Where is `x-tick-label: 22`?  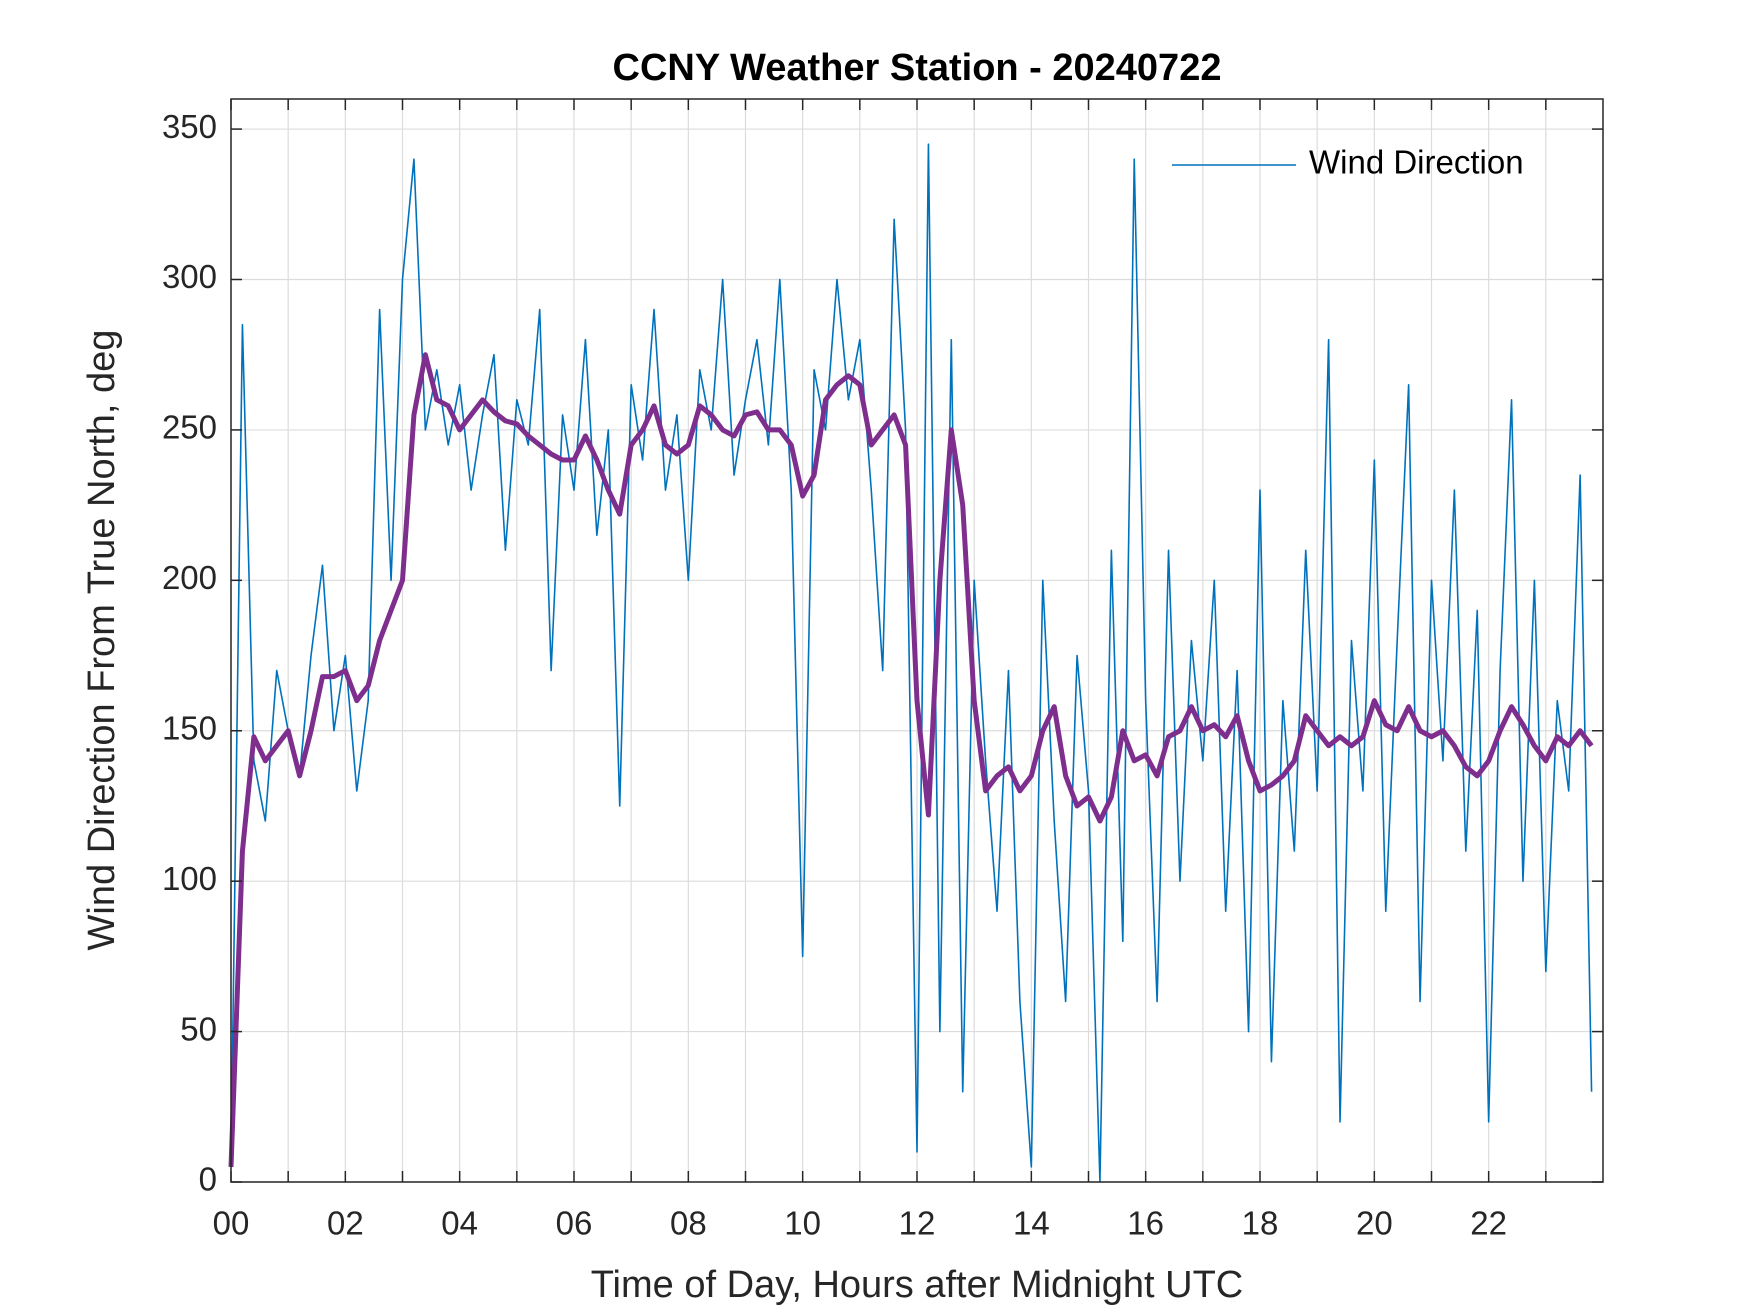
x-tick-label: 22 is located at coordinates (1488, 1223).